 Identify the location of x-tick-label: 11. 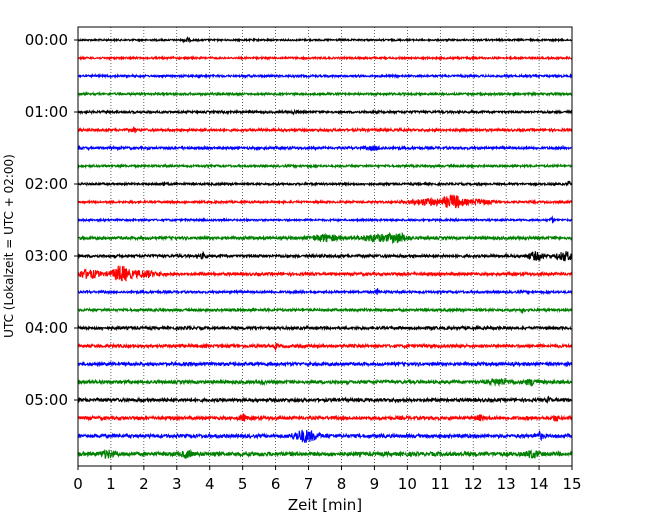
(440, 484).